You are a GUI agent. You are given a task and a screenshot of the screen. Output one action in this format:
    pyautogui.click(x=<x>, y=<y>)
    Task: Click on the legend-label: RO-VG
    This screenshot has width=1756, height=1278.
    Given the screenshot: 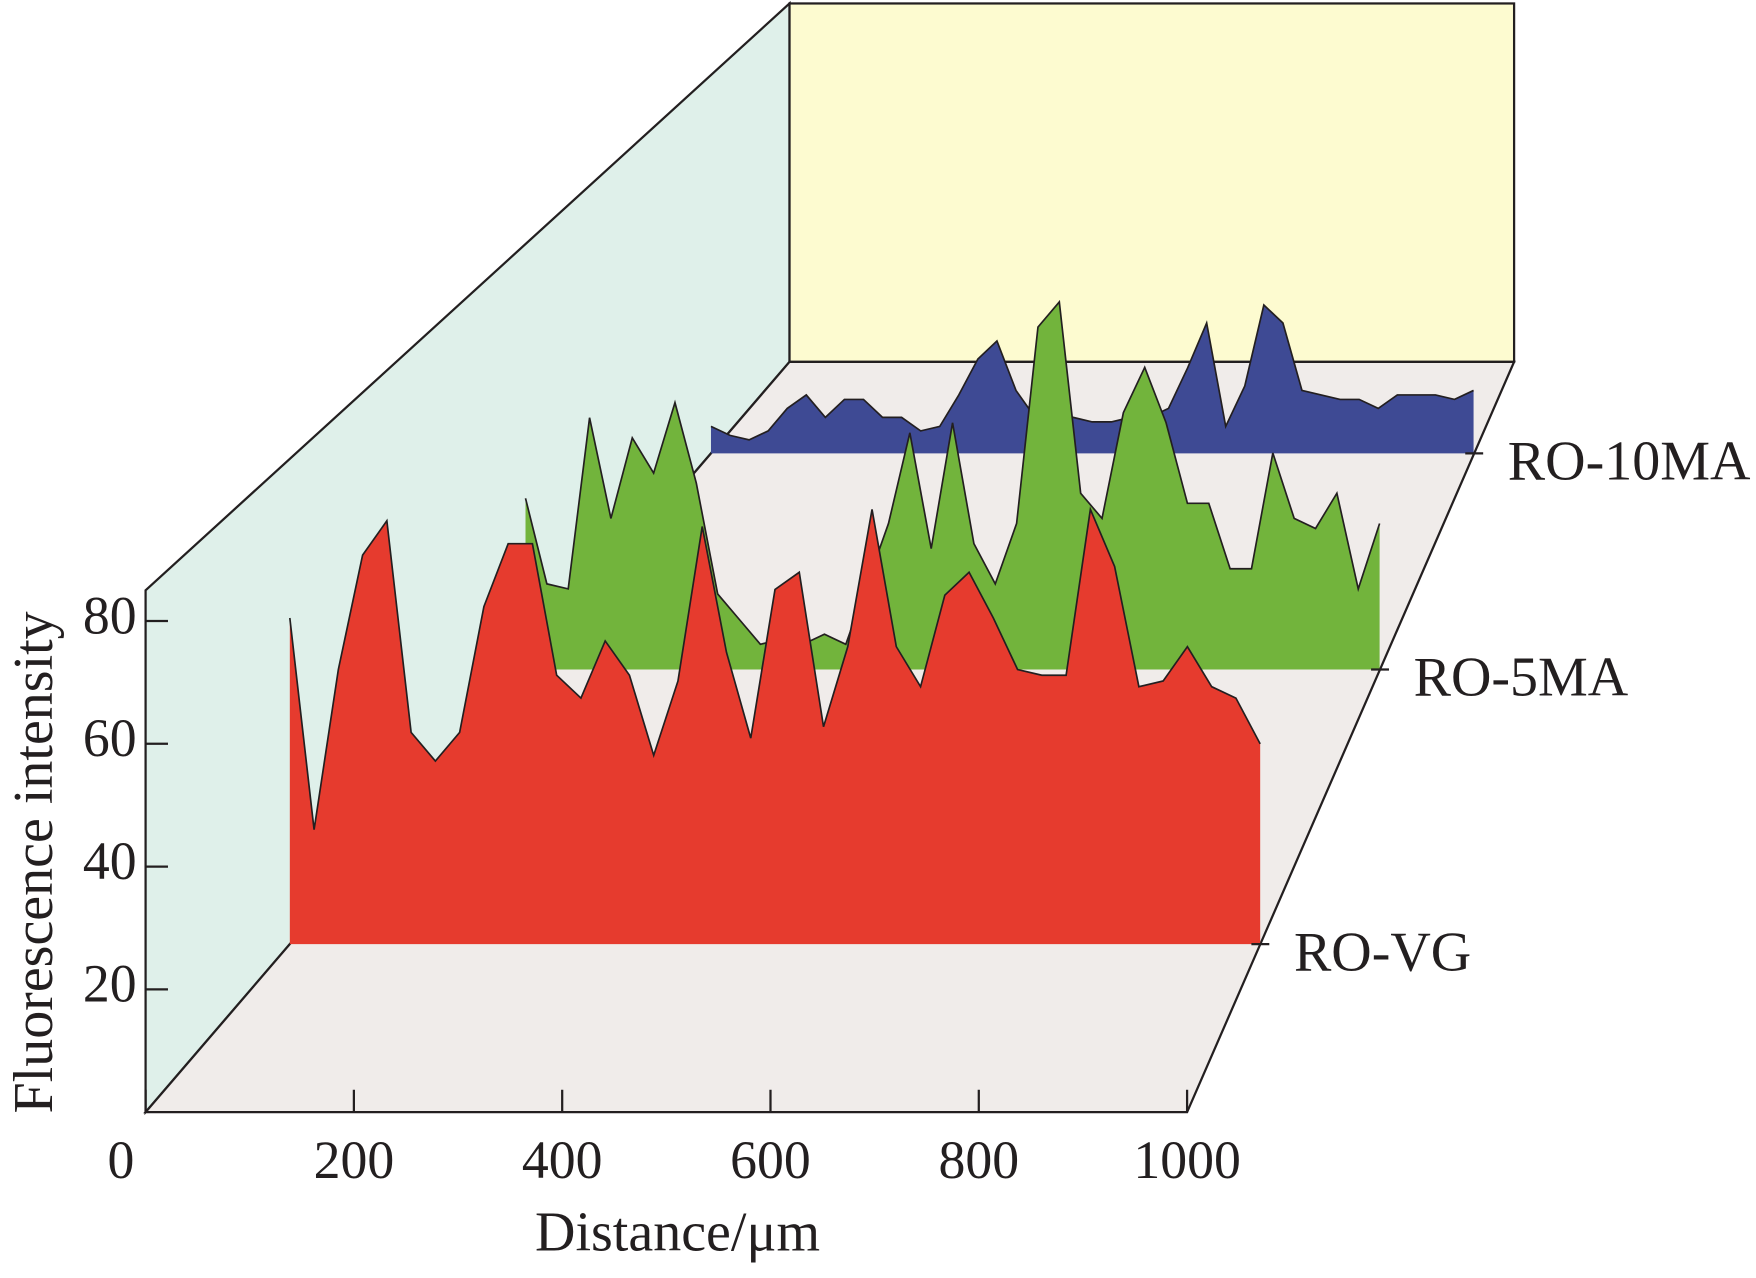 What is the action you would take?
    pyautogui.click(x=1382, y=952)
    